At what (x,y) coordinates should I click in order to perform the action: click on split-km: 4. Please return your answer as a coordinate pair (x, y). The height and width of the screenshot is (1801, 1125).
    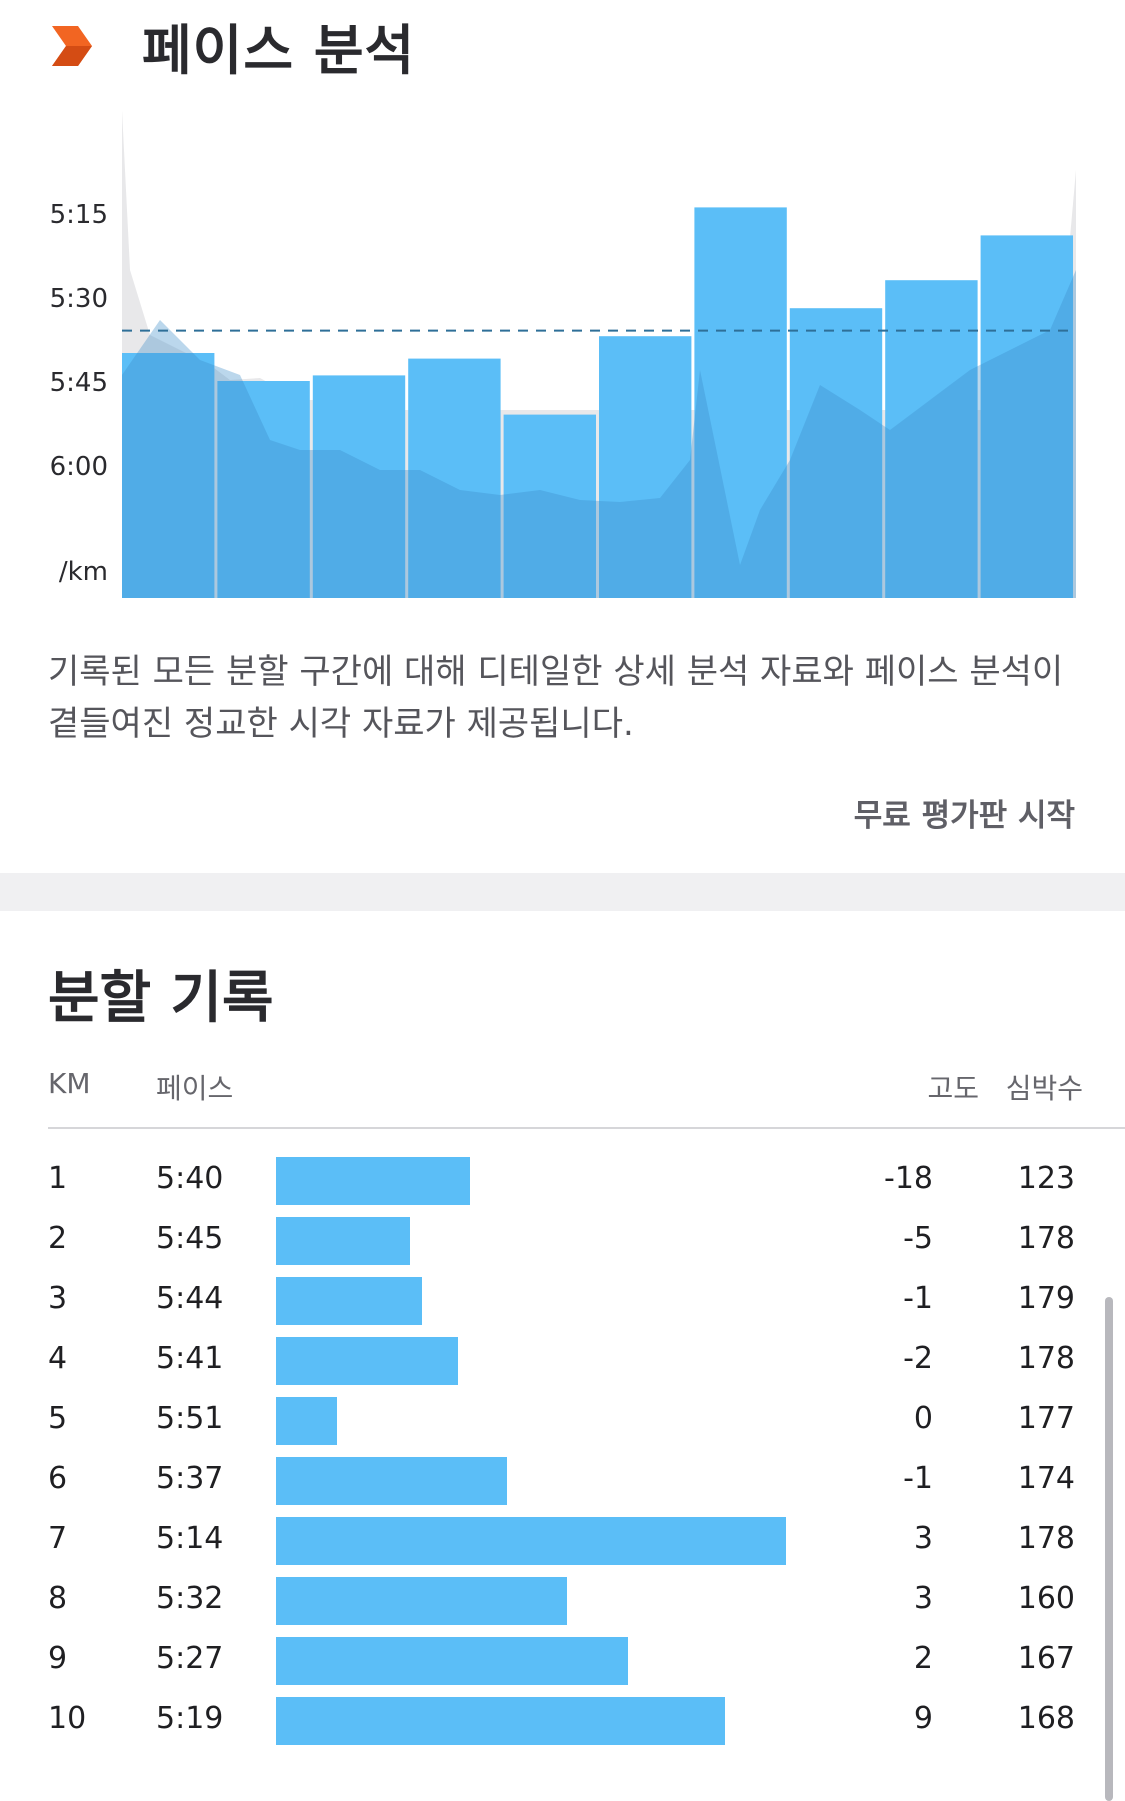
    Looking at the image, I should click on (58, 1358).